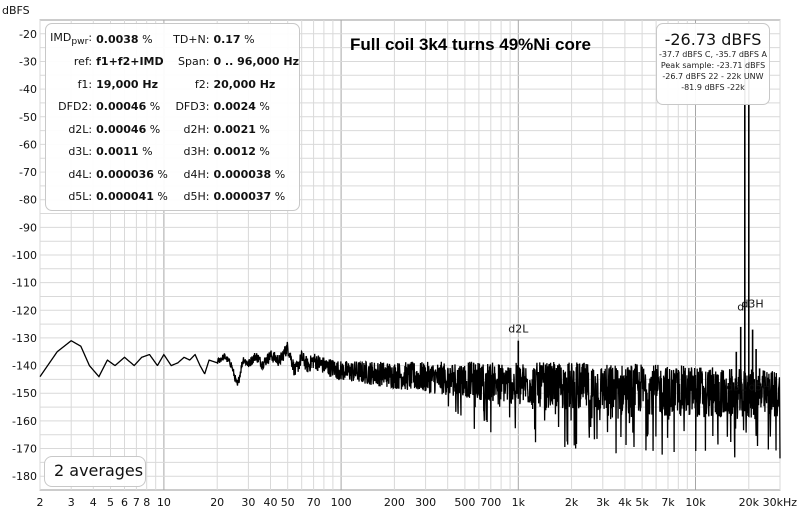 This screenshot has width=800, height=515. I want to click on x-tick-label: 5k, so click(642, 502).